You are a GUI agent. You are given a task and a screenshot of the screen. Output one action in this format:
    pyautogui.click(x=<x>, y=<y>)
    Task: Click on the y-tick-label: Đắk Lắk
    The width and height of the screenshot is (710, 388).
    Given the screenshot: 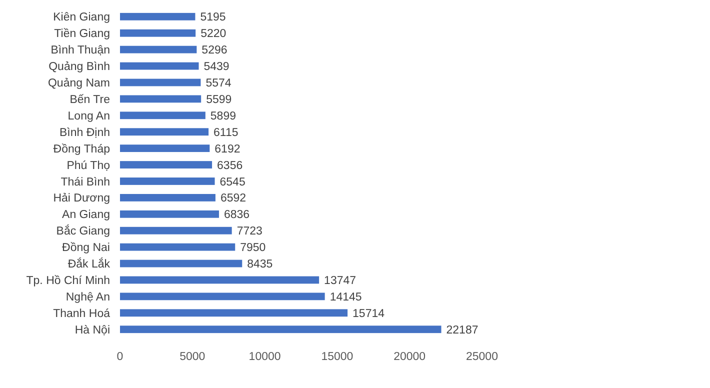 What is the action you would take?
    pyautogui.click(x=89, y=264)
    